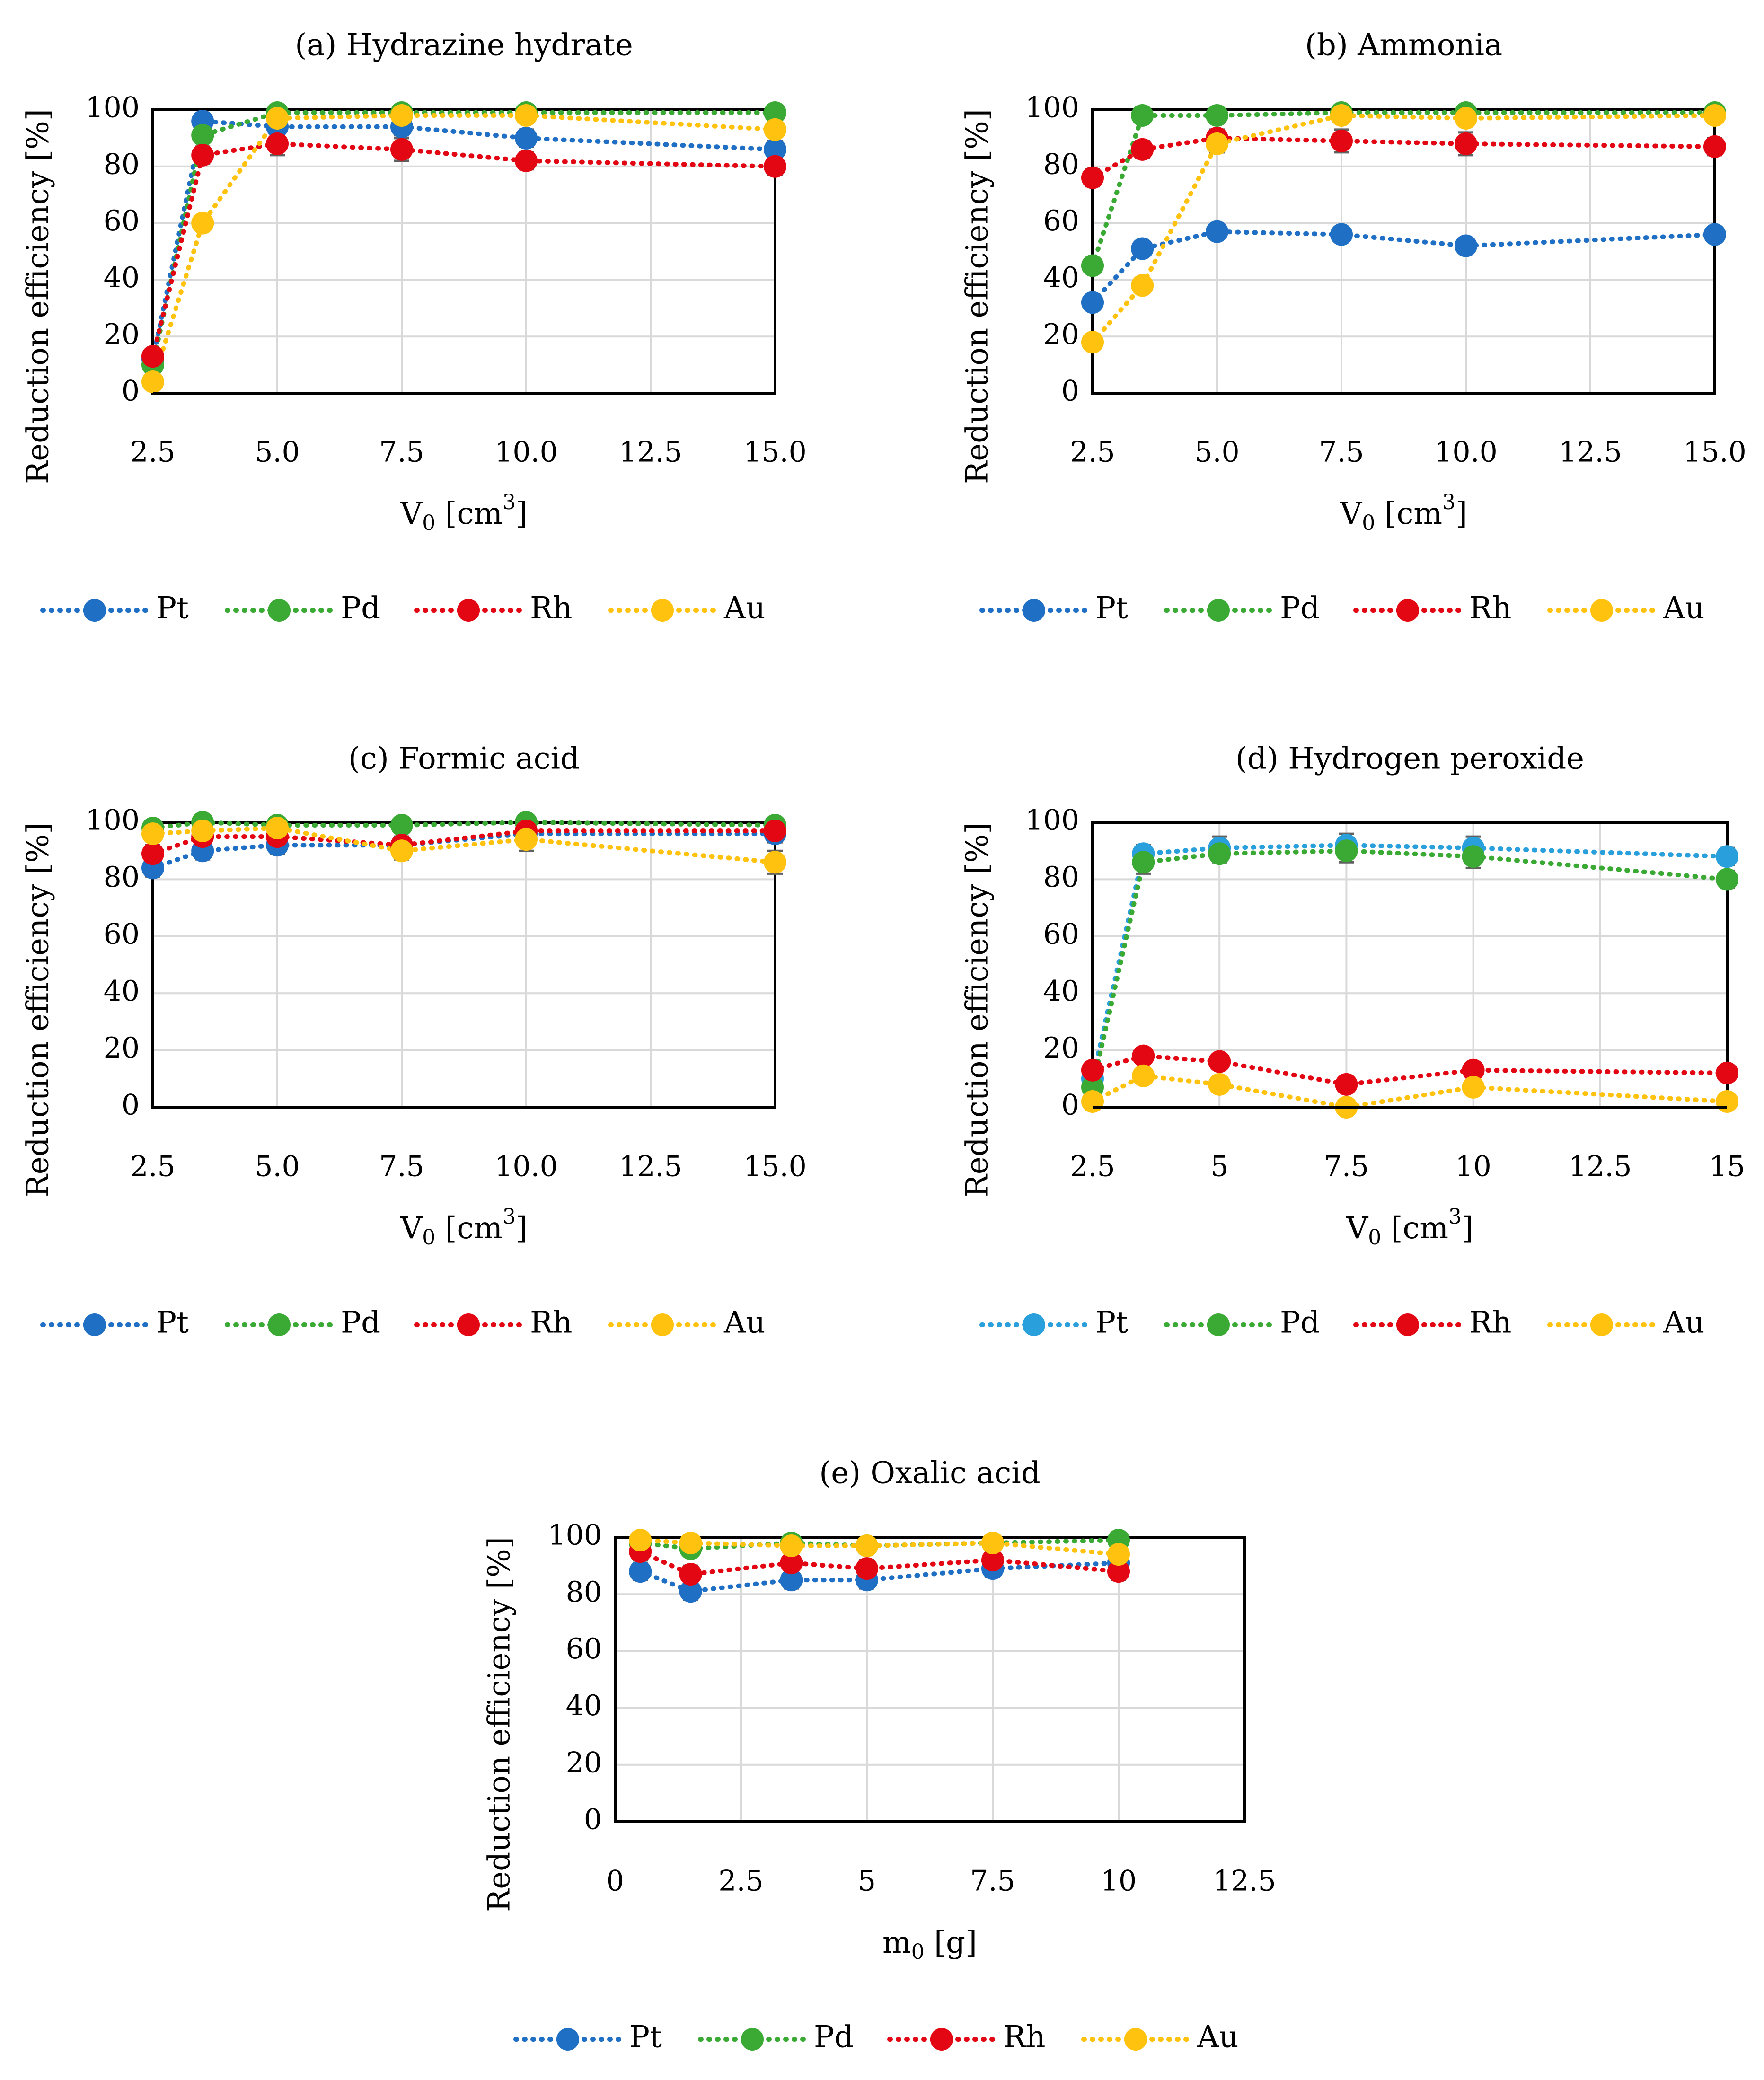 The height and width of the screenshot is (2080, 1764). I want to click on legend-label-rh: Rh, so click(1490, 1323).